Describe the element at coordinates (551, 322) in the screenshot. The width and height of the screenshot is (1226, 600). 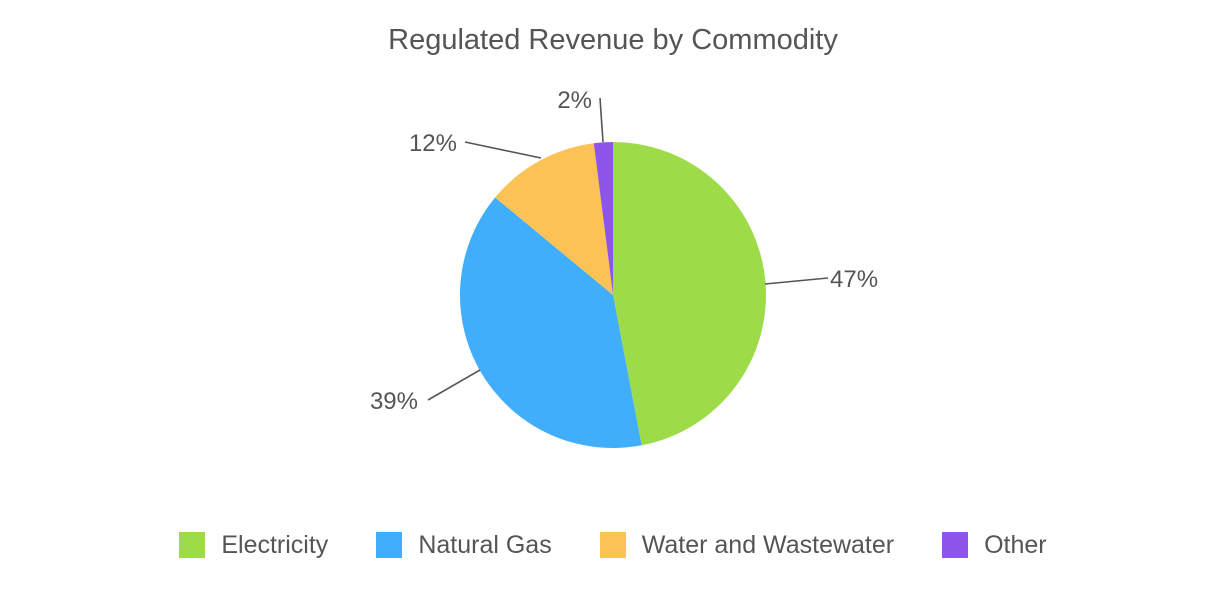
I see `slice-natural-gas` at that location.